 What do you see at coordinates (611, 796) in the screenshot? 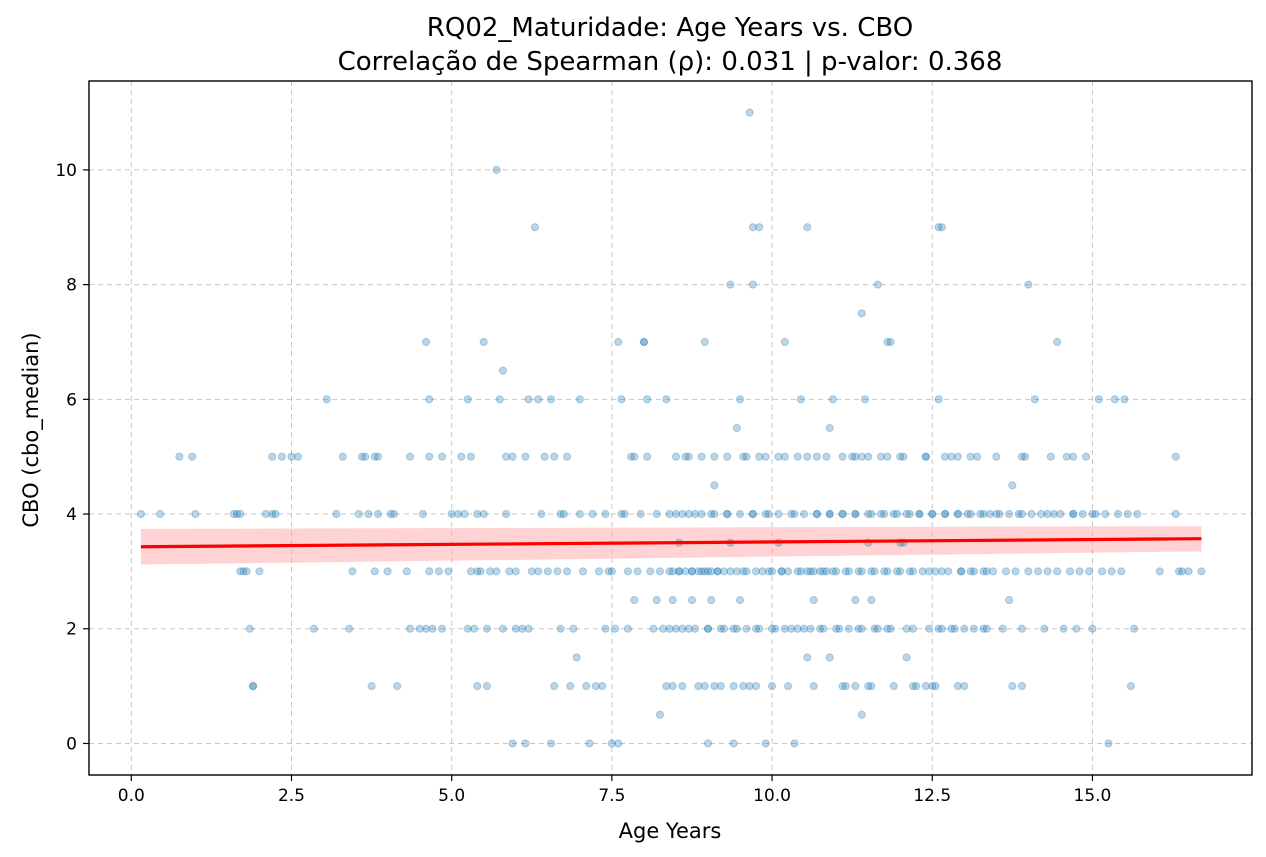
I see `x-tick-label: 7.5` at bounding box center [611, 796].